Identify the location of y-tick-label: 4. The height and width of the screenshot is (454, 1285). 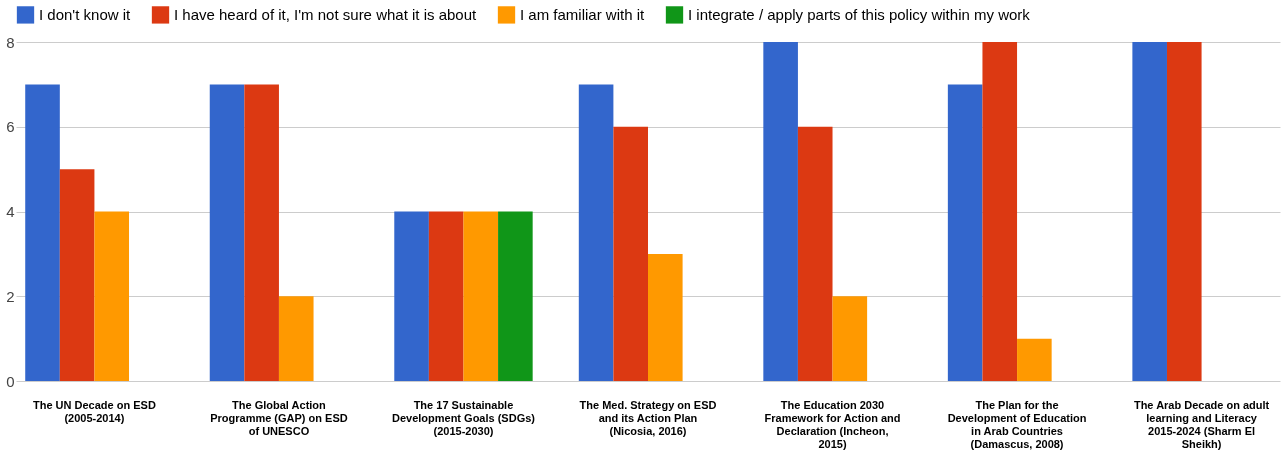
(10, 211).